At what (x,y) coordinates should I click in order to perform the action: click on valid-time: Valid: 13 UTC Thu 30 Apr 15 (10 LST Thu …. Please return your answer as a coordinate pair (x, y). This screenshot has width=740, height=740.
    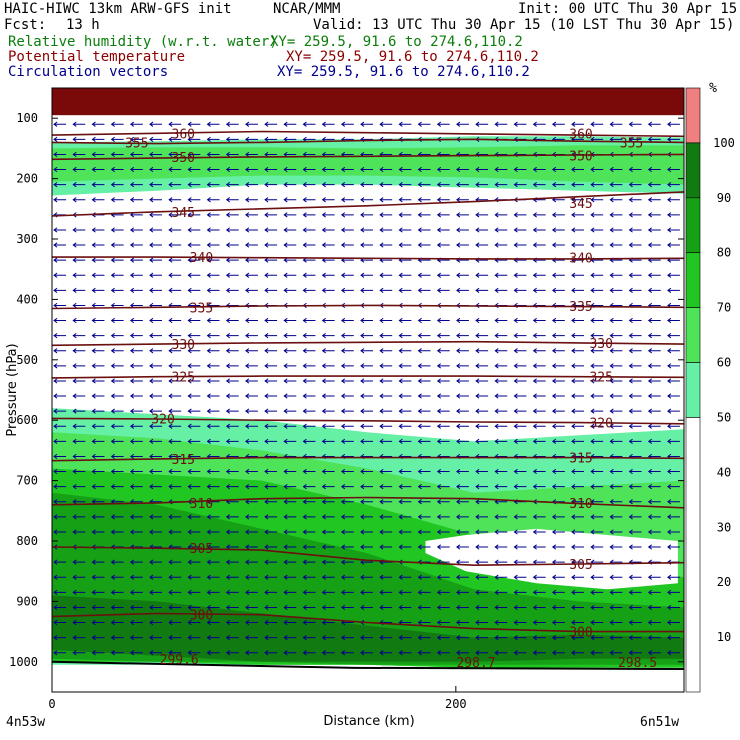
    Looking at the image, I should click on (524, 25).